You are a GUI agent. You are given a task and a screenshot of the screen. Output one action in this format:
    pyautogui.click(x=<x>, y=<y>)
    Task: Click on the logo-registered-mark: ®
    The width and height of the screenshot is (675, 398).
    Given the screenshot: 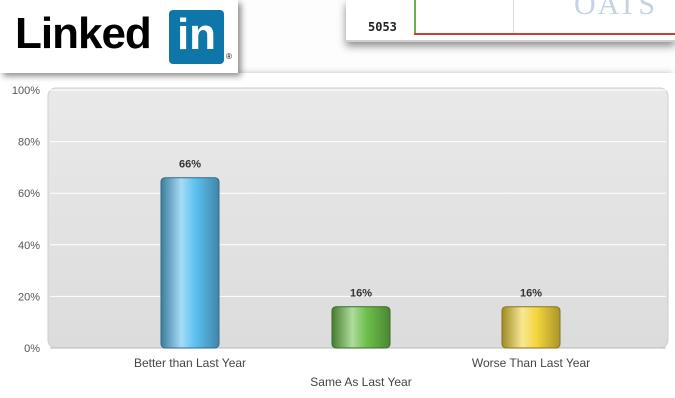 What is the action you would take?
    pyautogui.click(x=229, y=56)
    